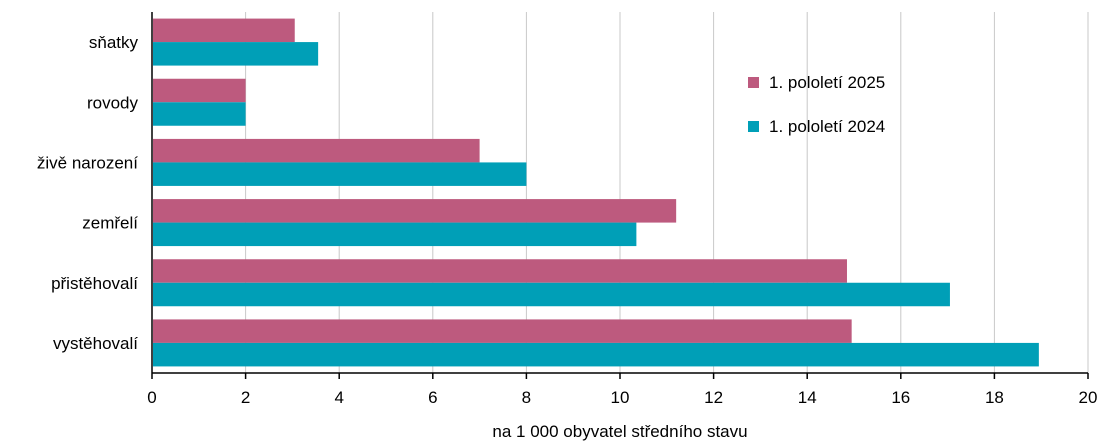 Image resolution: width=1104 pixels, height=441 pixels. What do you see at coordinates (110, 223) in the screenshot?
I see `y-category-label: zemřelí` at bounding box center [110, 223].